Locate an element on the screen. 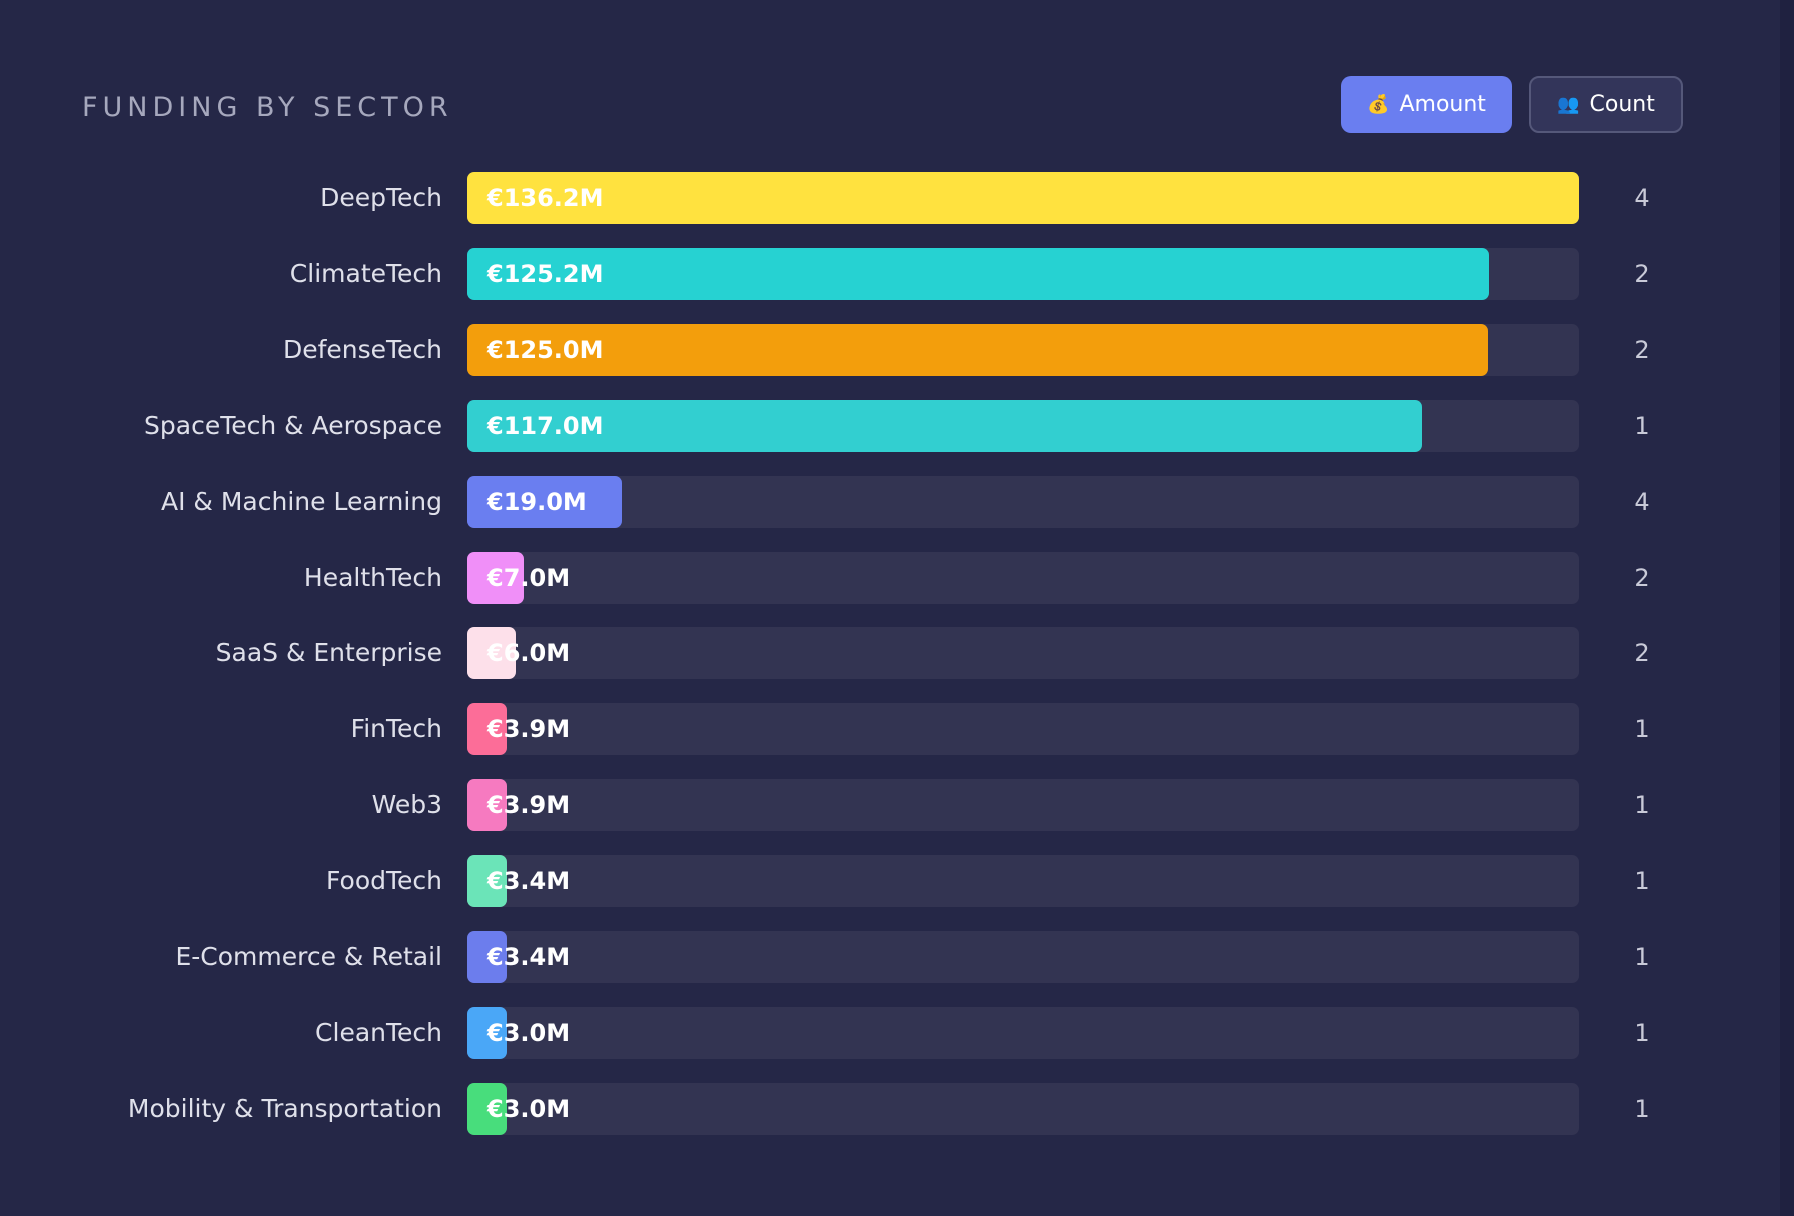  category-label: DefenseTech is located at coordinates (362, 349).